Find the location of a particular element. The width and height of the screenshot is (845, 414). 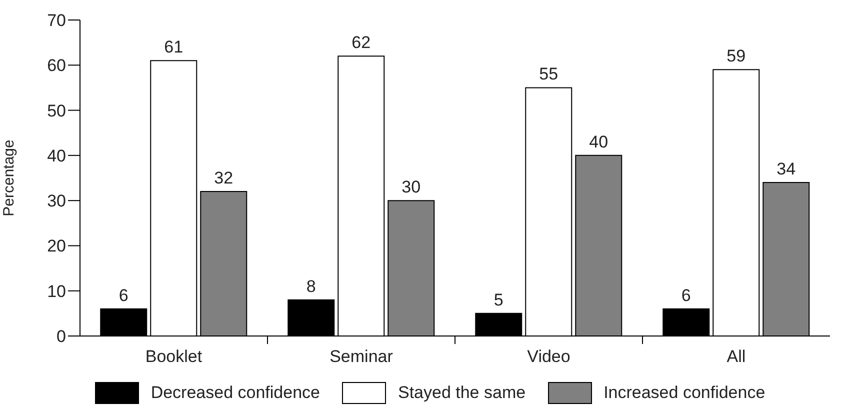

data-label: 30 is located at coordinates (411, 187).